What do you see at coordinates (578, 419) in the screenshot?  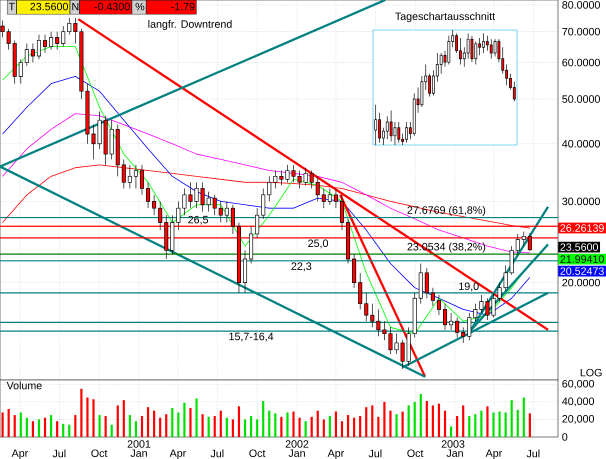 I see `y-tick-label: 20,000` at bounding box center [578, 419].